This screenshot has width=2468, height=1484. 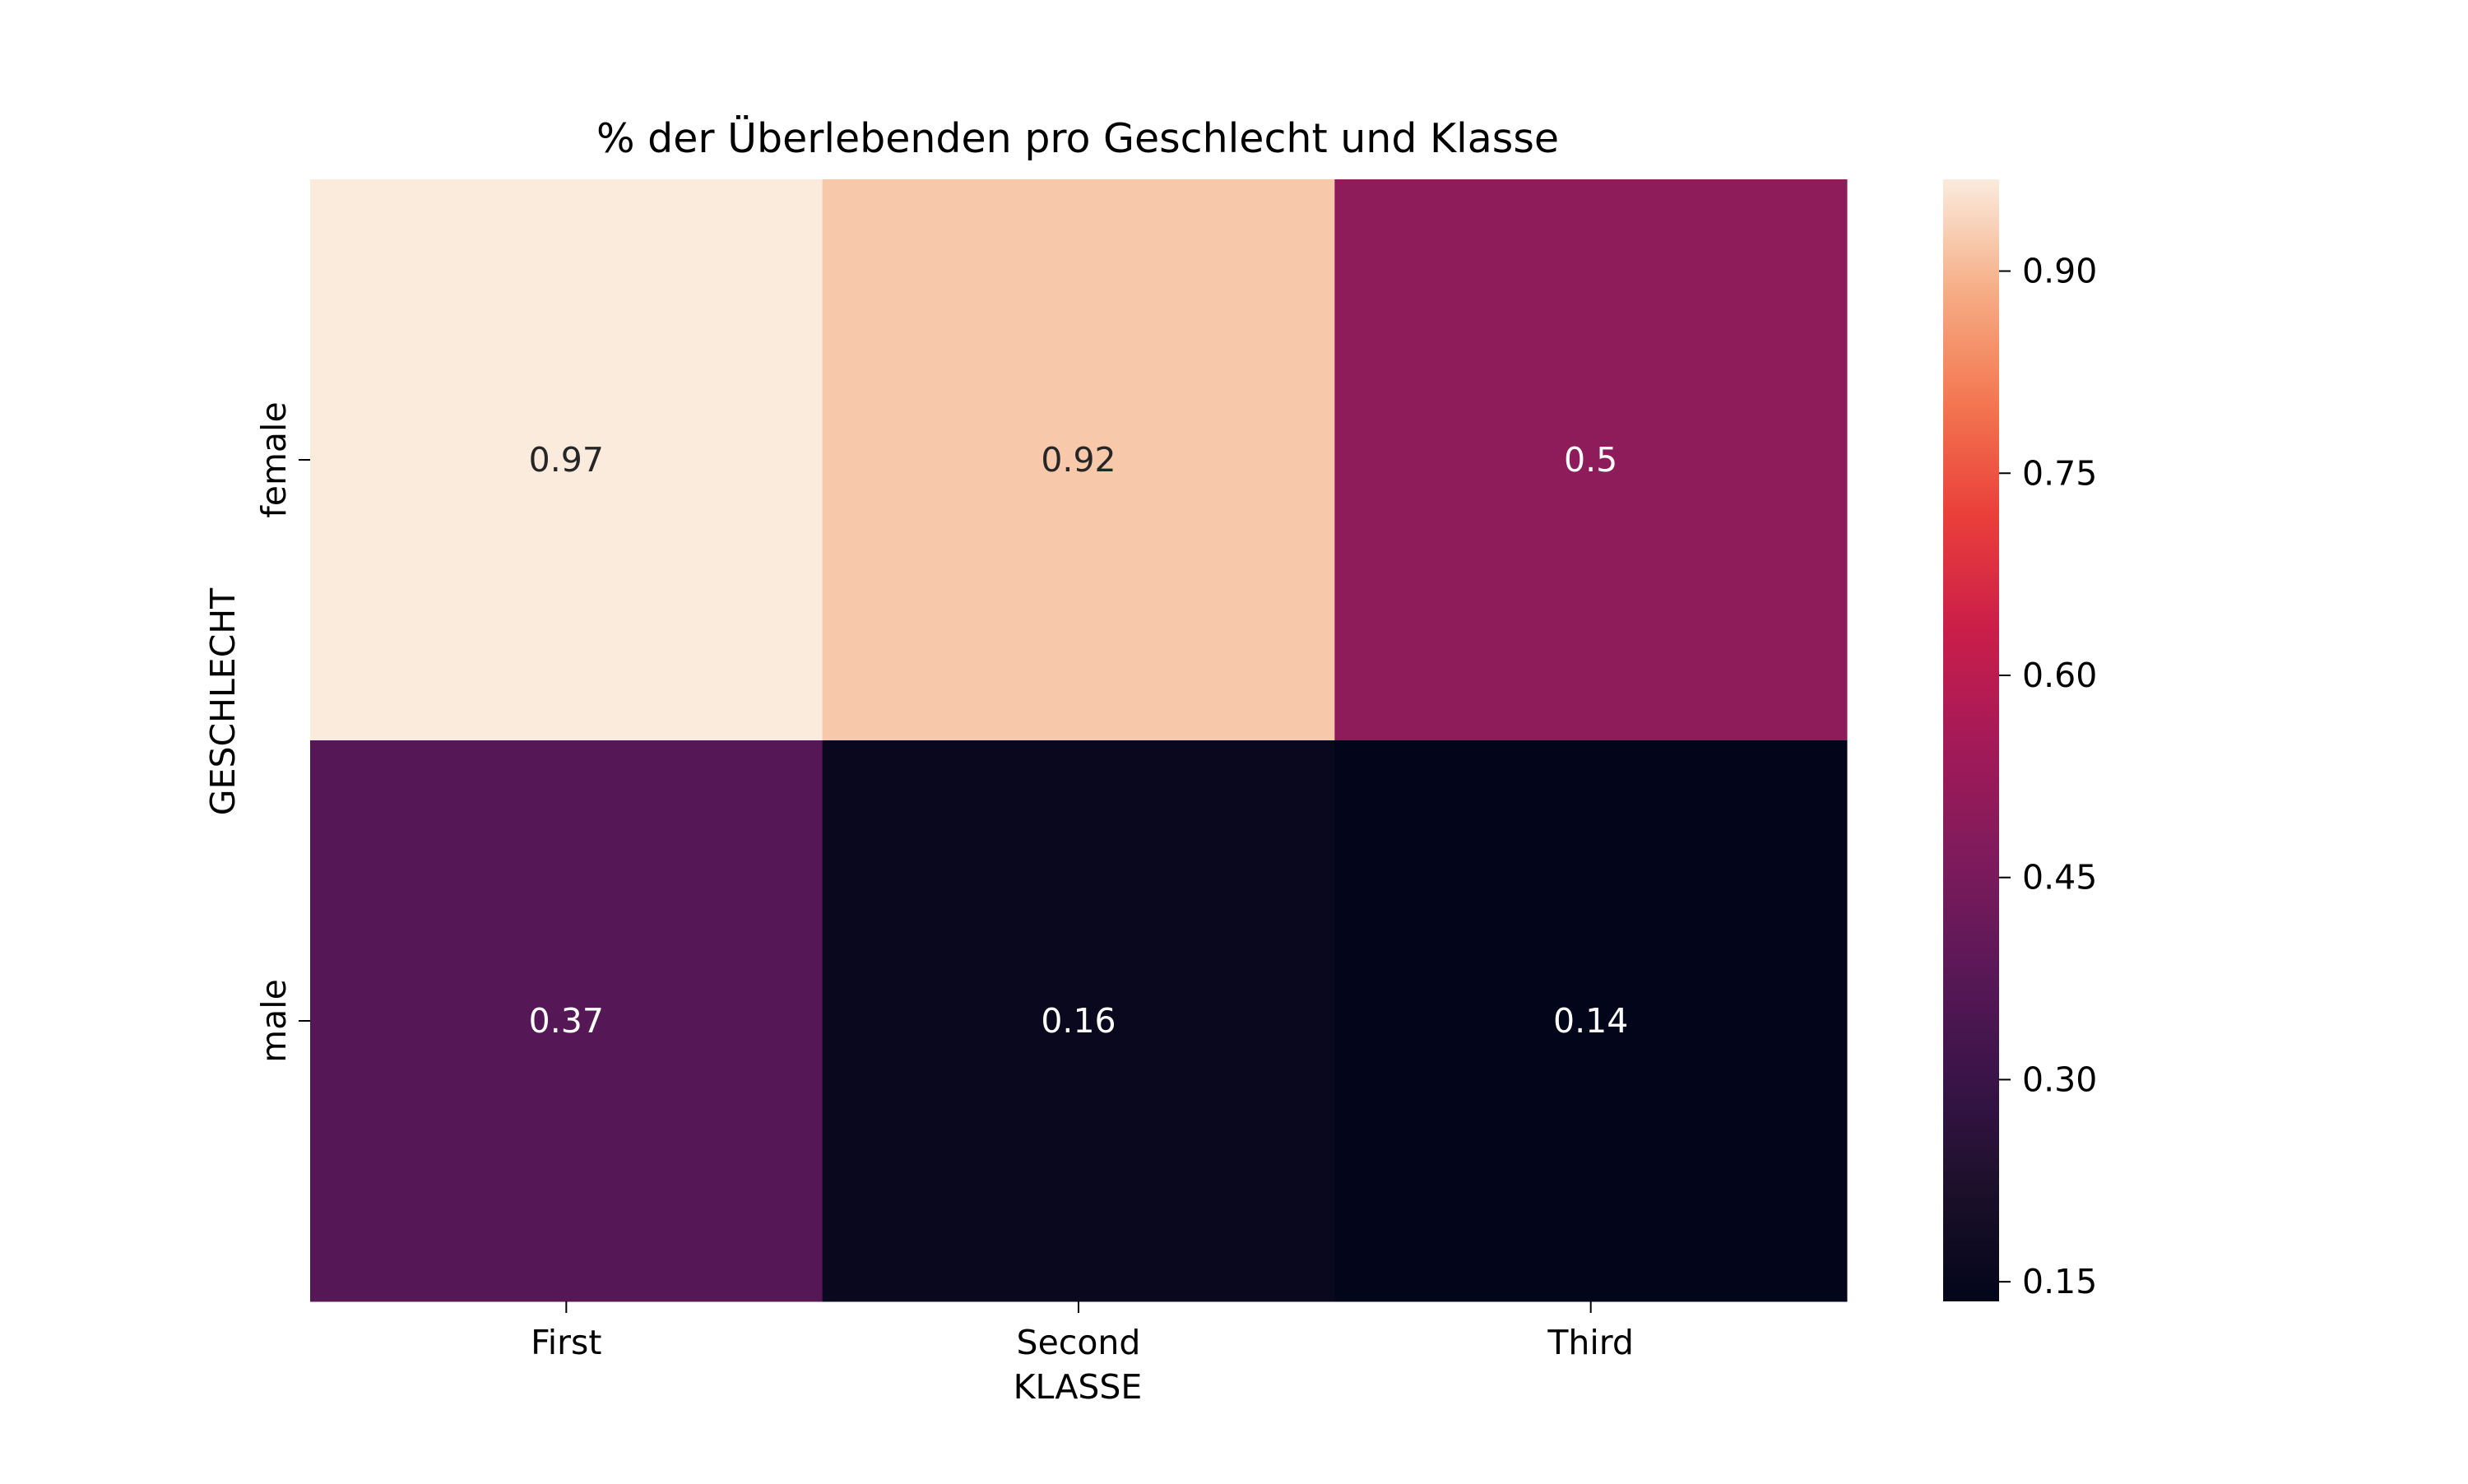 I want to click on heatmap-cell-female-first, so click(x=566, y=460).